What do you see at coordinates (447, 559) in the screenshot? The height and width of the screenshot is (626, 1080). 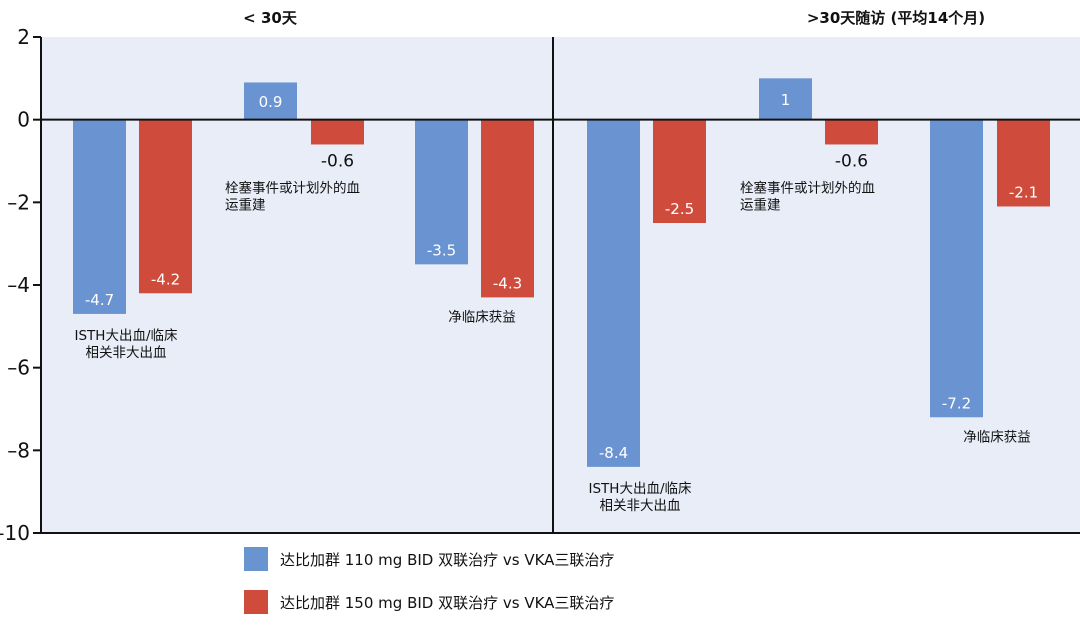 I see `legend-label-110mg: 达比加群 110 mg BID 双联治疗 vs VKA三联治疗` at bounding box center [447, 559].